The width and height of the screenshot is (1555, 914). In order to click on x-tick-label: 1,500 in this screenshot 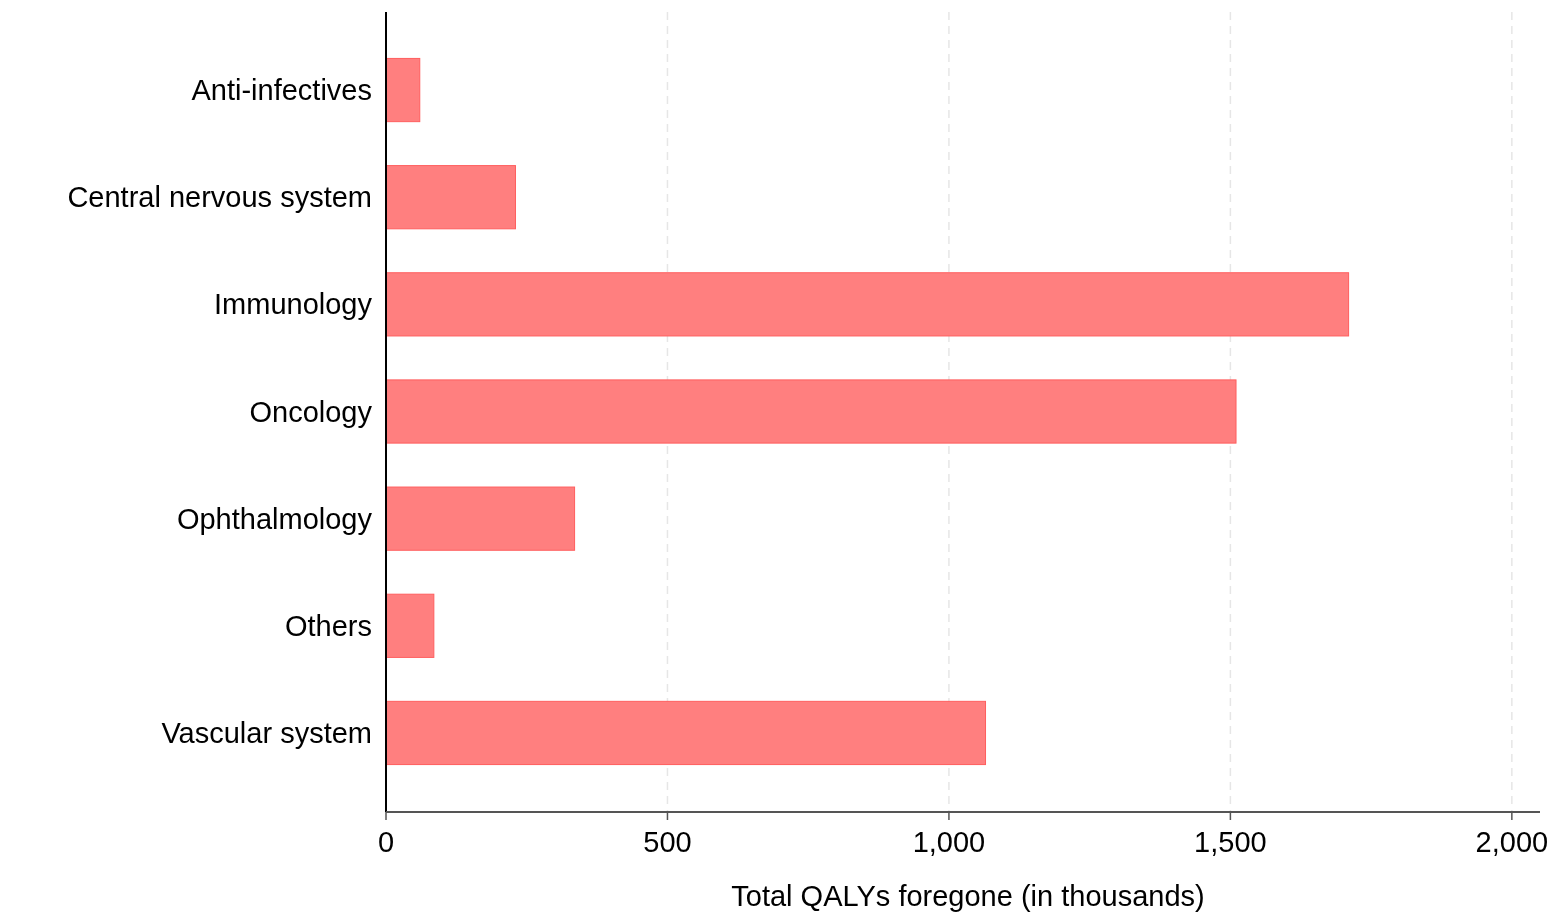, I will do `click(1230, 842)`.